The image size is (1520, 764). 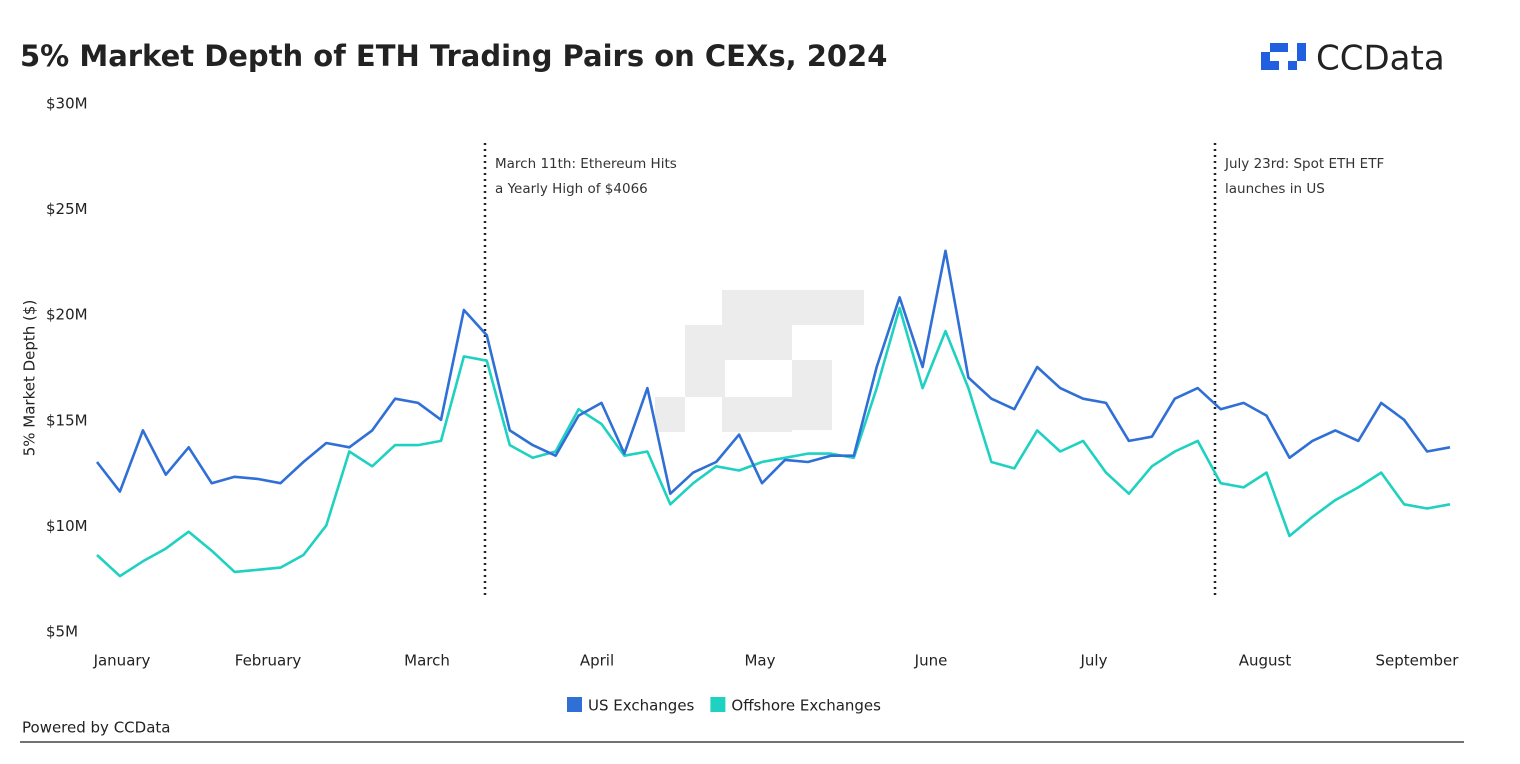 I want to click on annotation-text: a Yearly High of $4066, so click(x=571, y=189).